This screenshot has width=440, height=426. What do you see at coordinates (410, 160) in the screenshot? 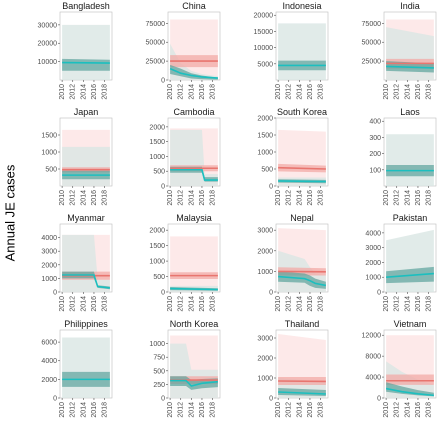
I see `pred-band-teal-laos` at bounding box center [410, 160].